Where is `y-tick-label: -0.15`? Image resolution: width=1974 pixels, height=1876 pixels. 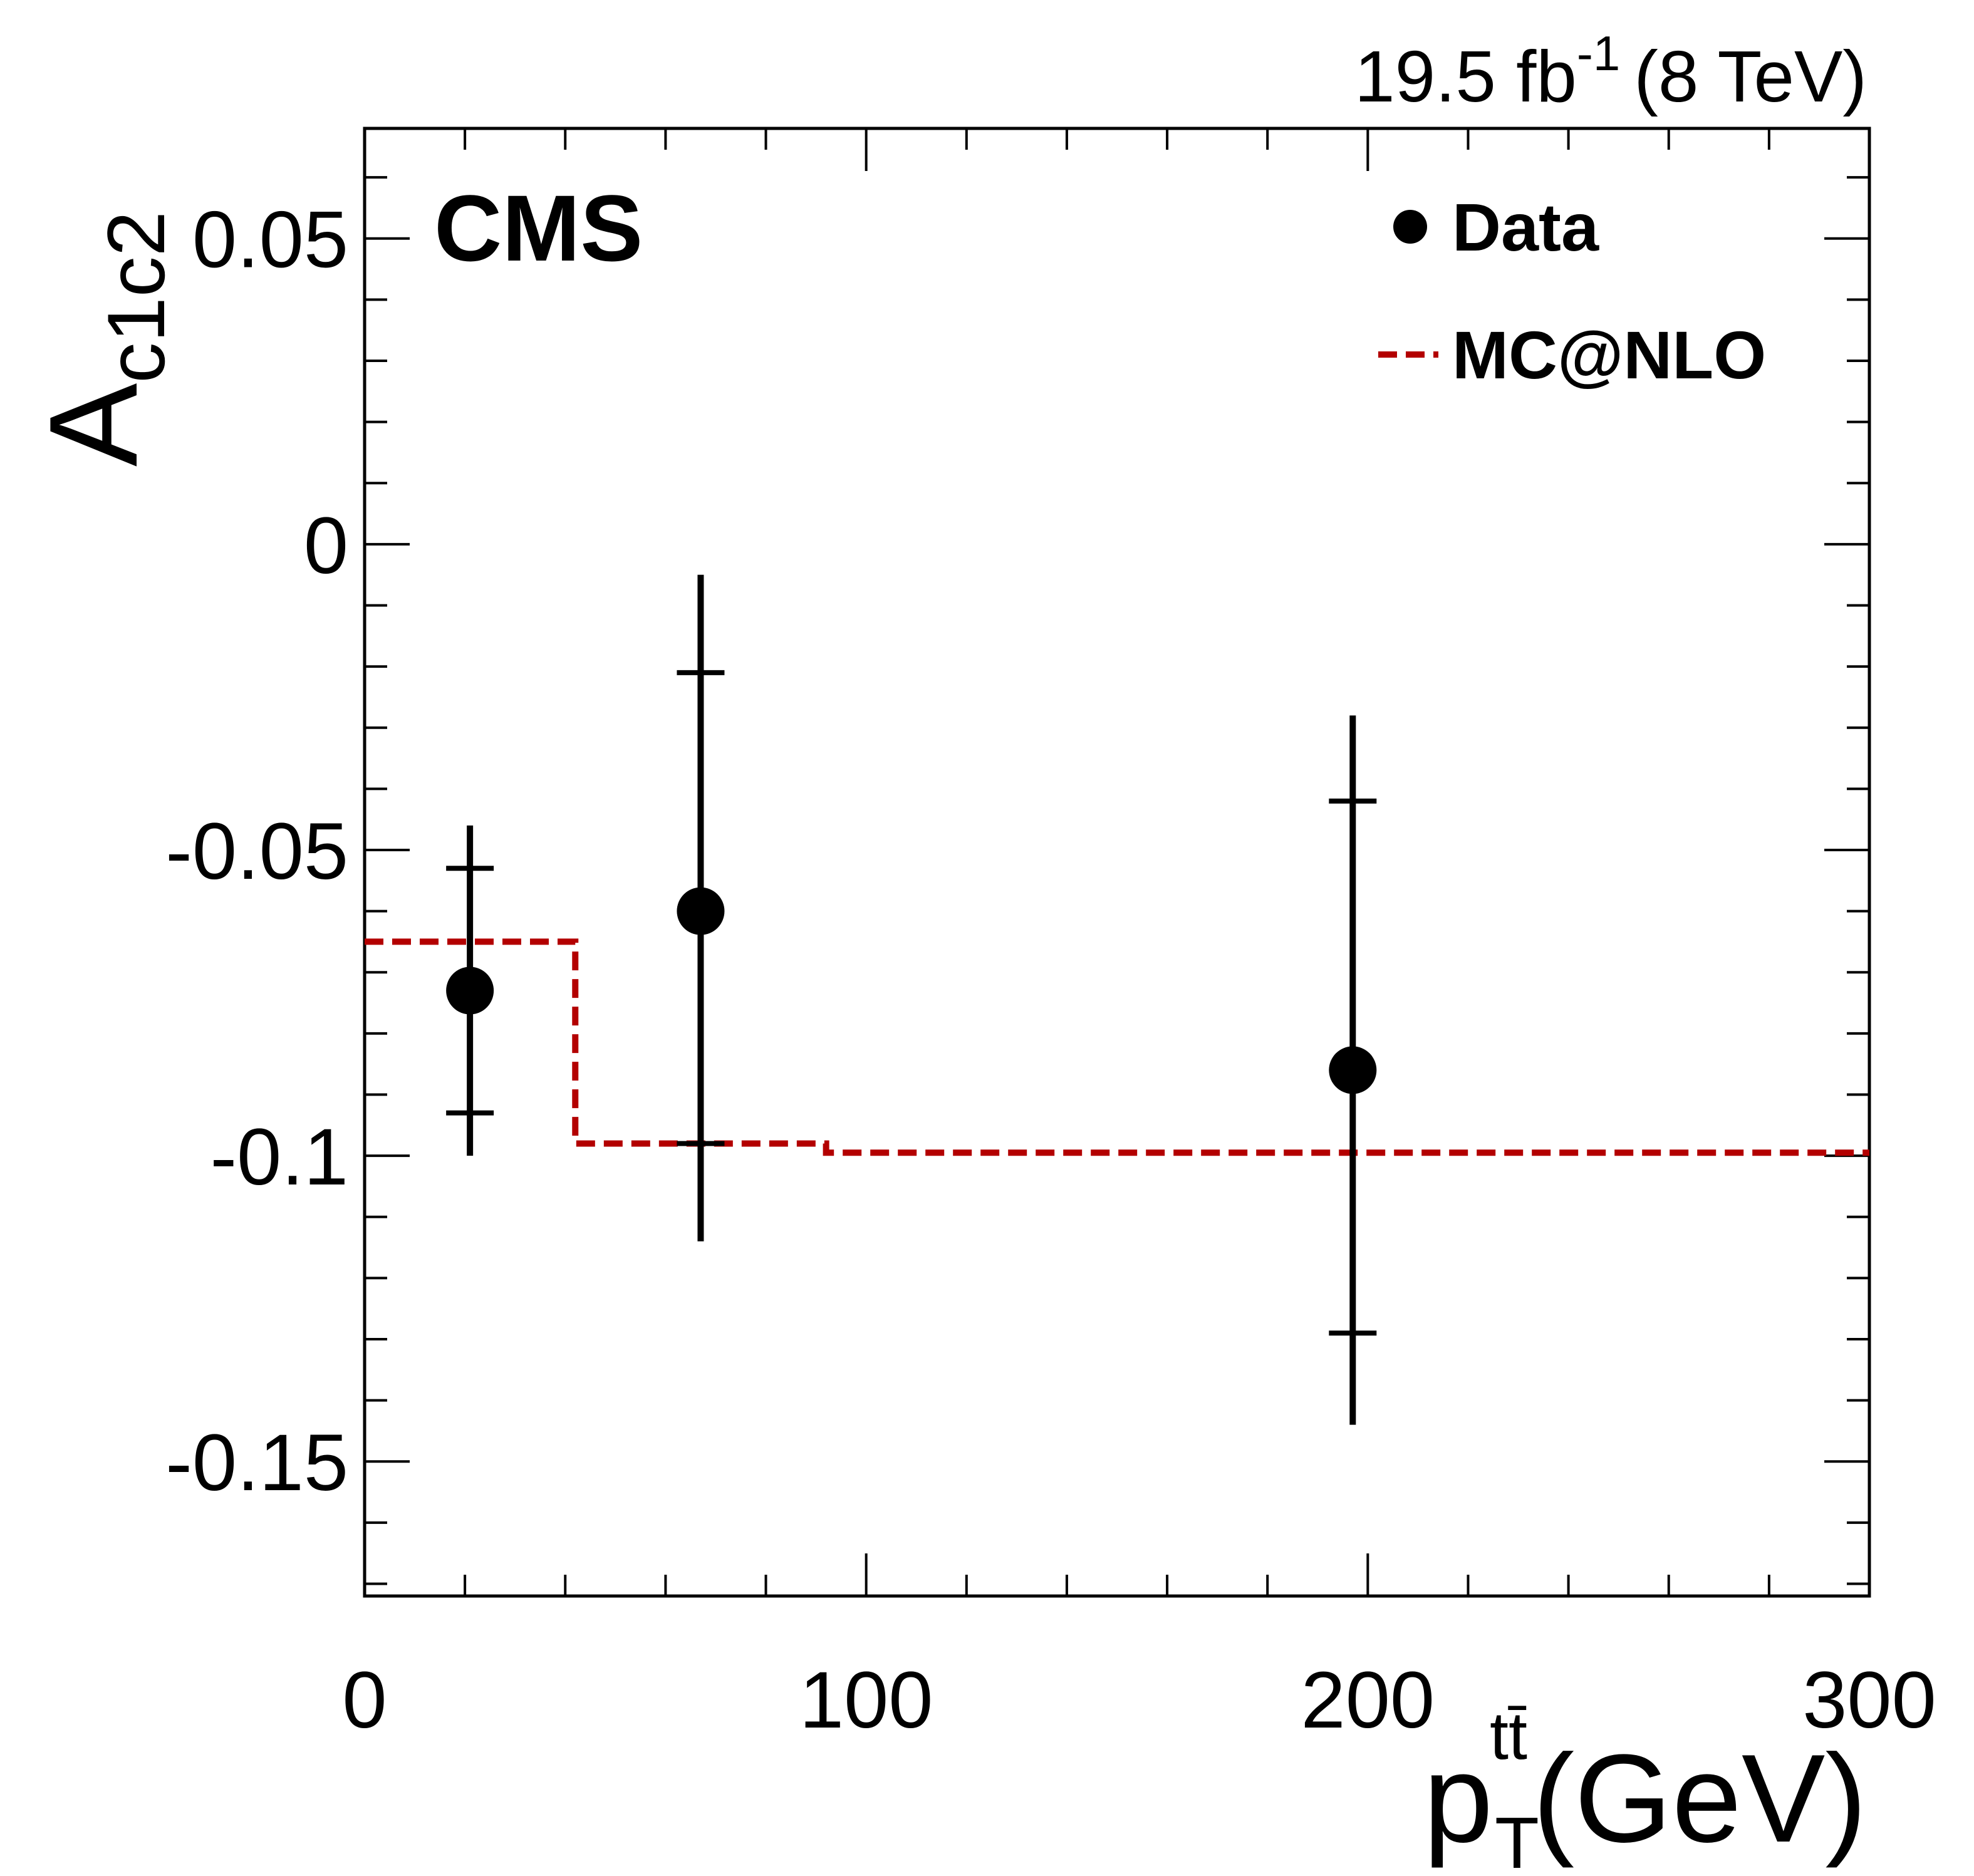 y-tick-label: -0.15 is located at coordinates (256, 1463).